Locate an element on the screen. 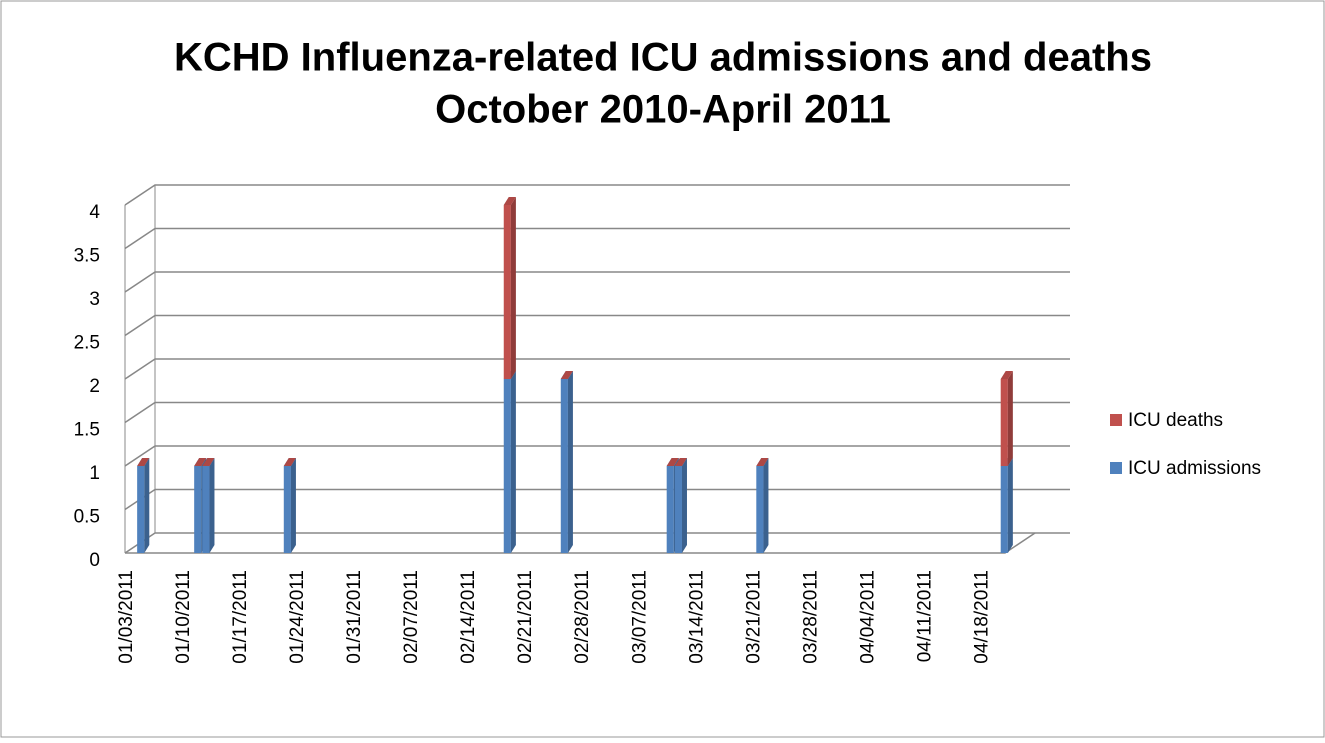  y-tick-label: 1 is located at coordinates (94, 473).